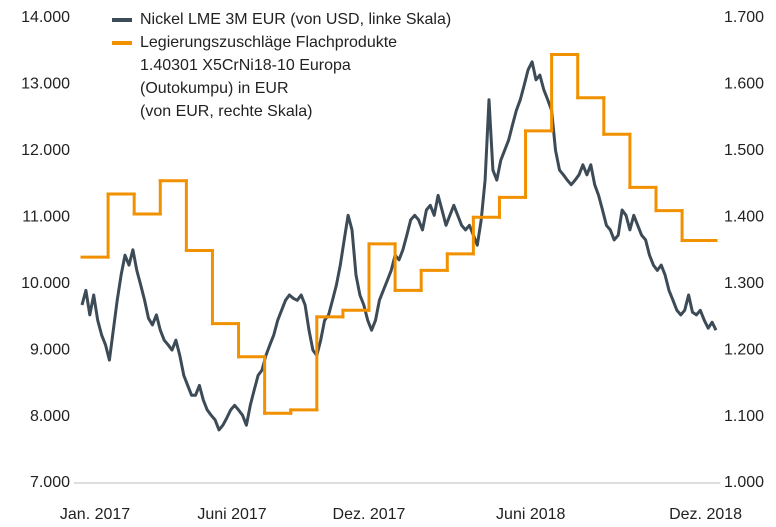 The height and width of the screenshot is (527, 776). What do you see at coordinates (744, 150) in the screenshot?
I see `y2-tick-label: 1.500` at bounding box center [744, 150].